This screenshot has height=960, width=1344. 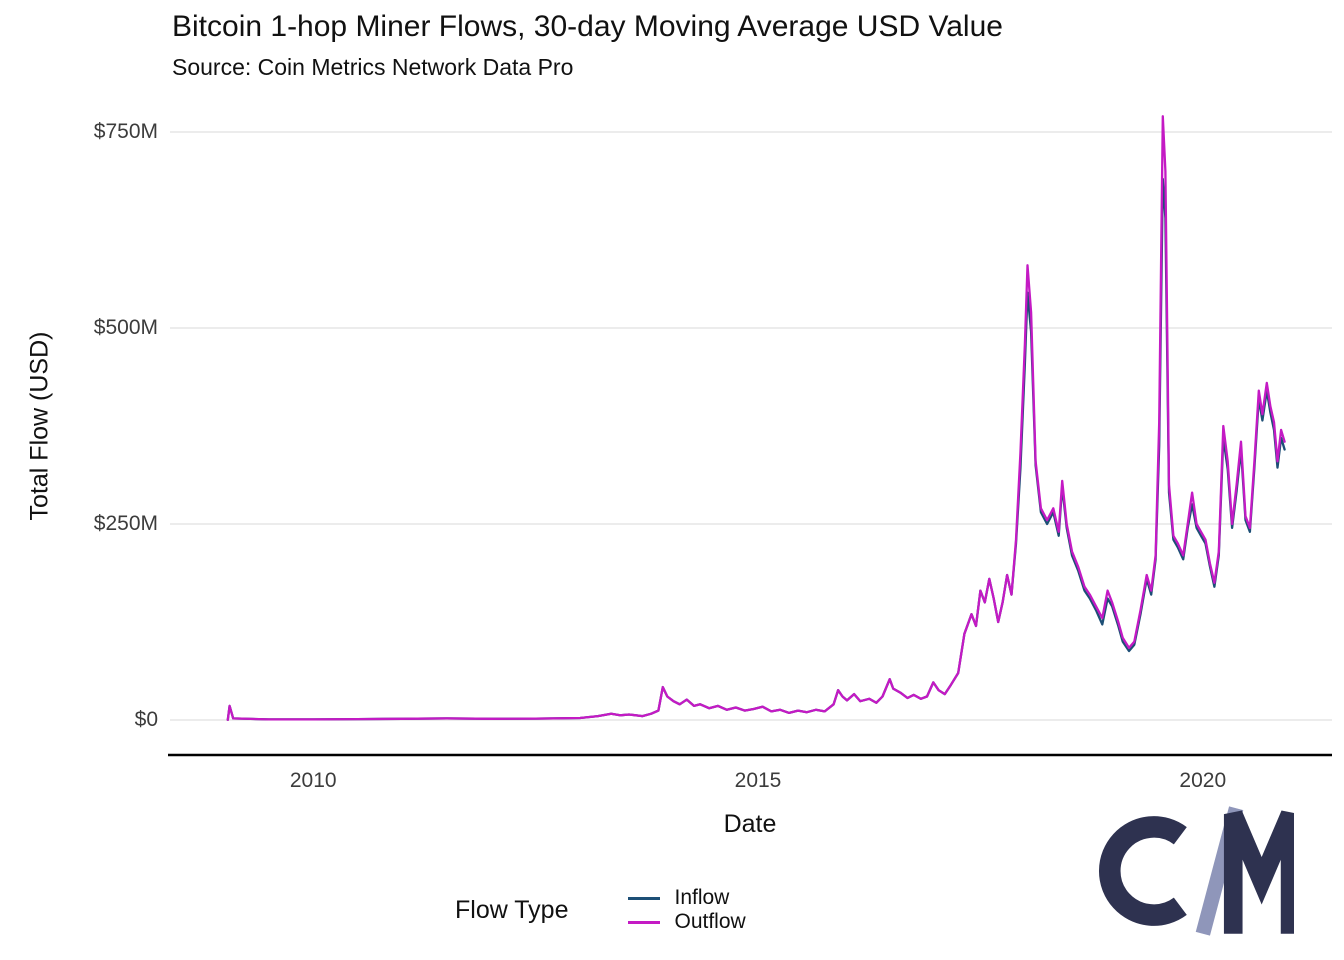 I want to click on legend-entry-outflow: Outflow, so click(x=687, y=922).